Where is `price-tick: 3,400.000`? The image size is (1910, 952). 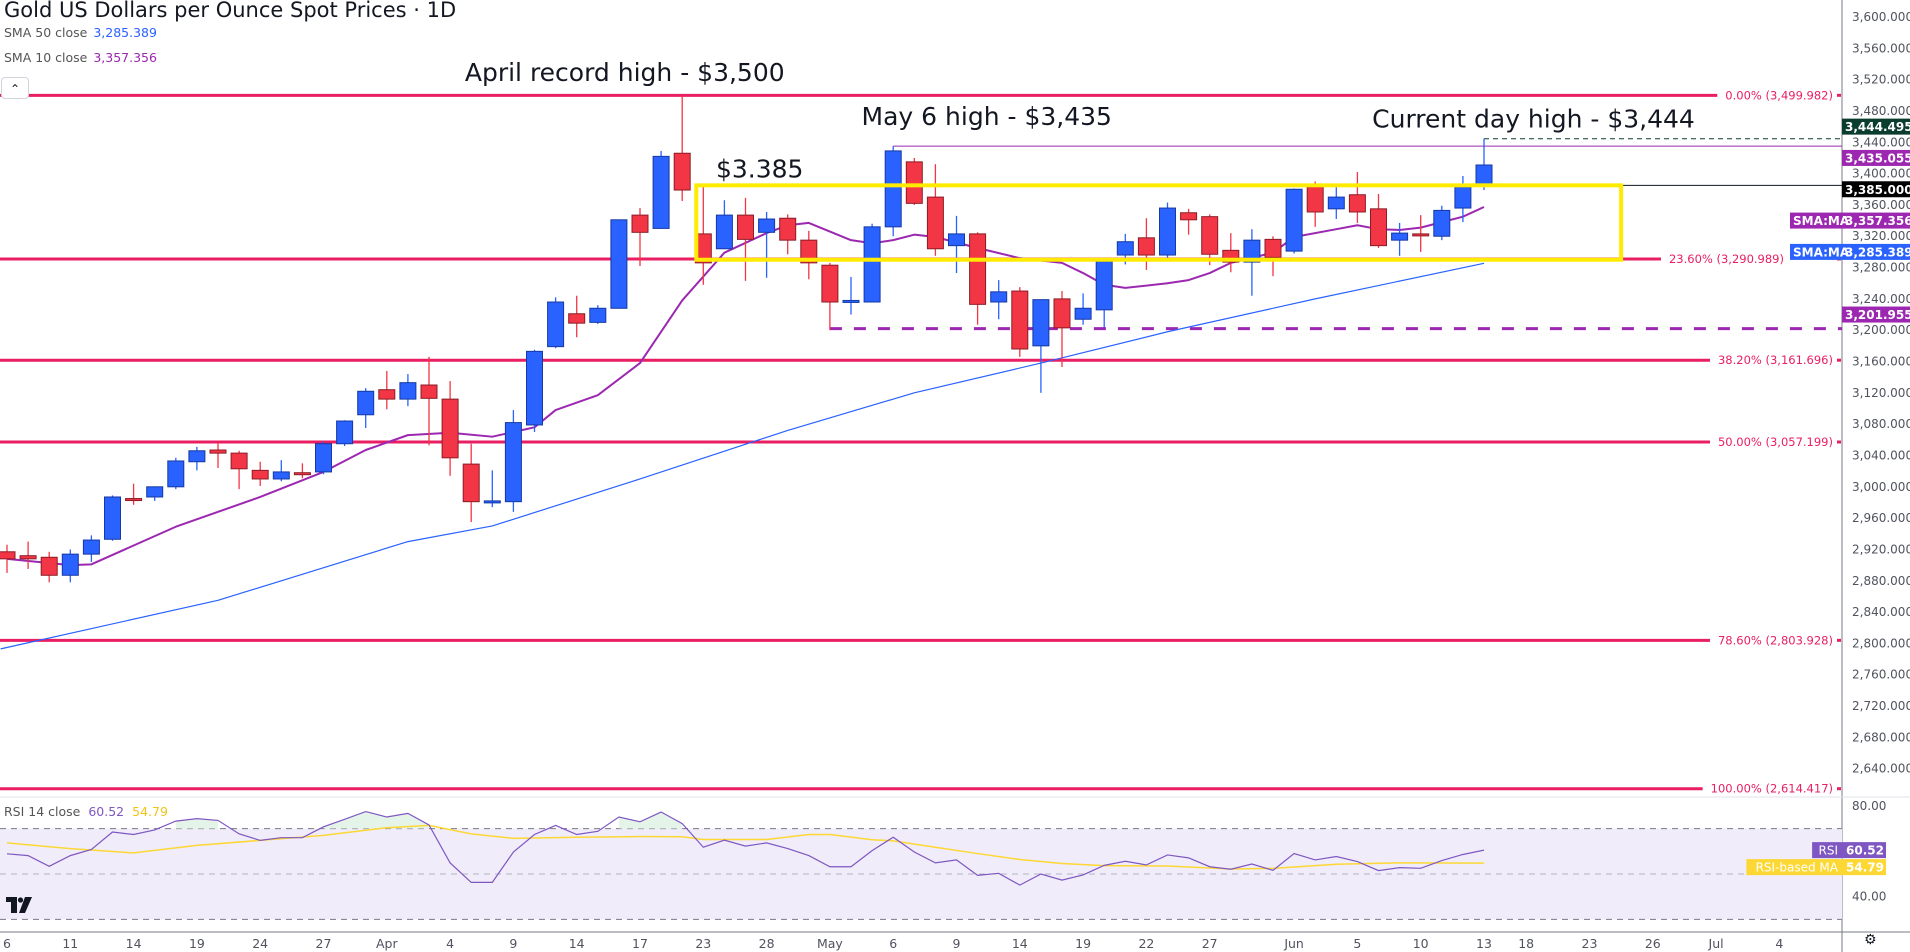
price-tick: 3,400.000 is located at coordinates (1881, 174).